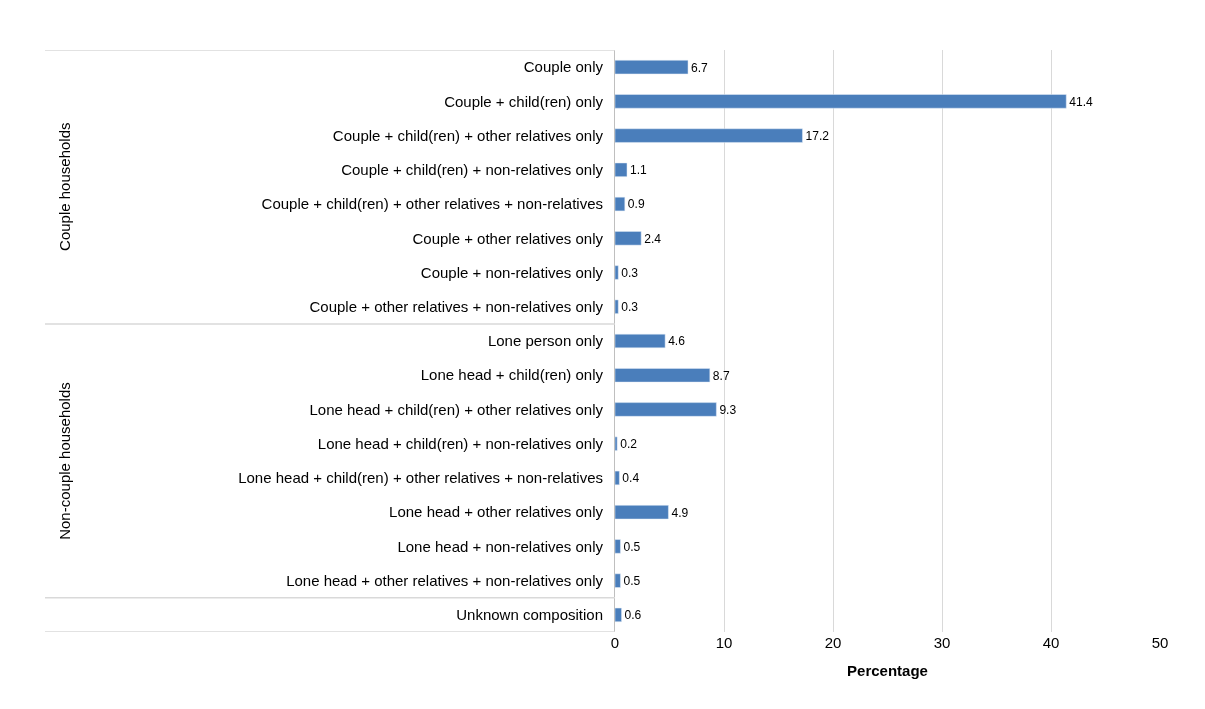  Describe the element at coordinates (942, 642) in the screenshot. I see `x-tick-label: 30` at that location.